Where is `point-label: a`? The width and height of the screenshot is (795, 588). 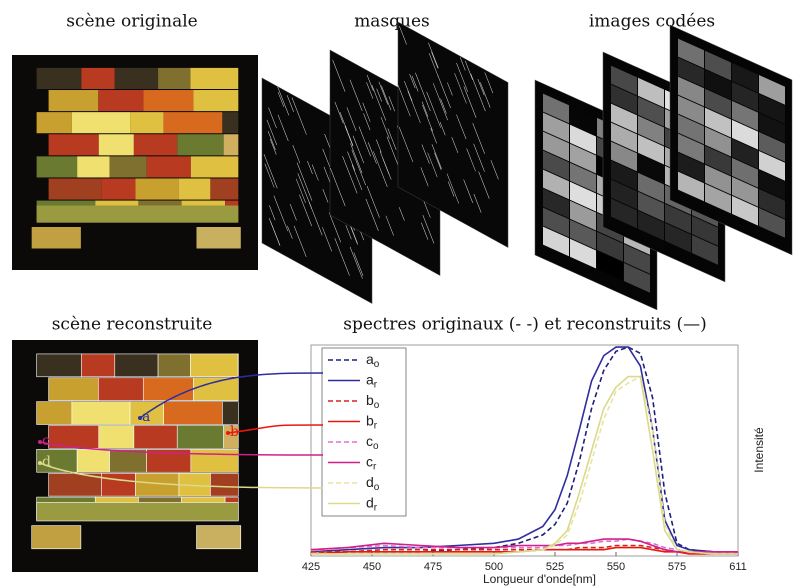 point-label: a is located at coordinates (146, 417).